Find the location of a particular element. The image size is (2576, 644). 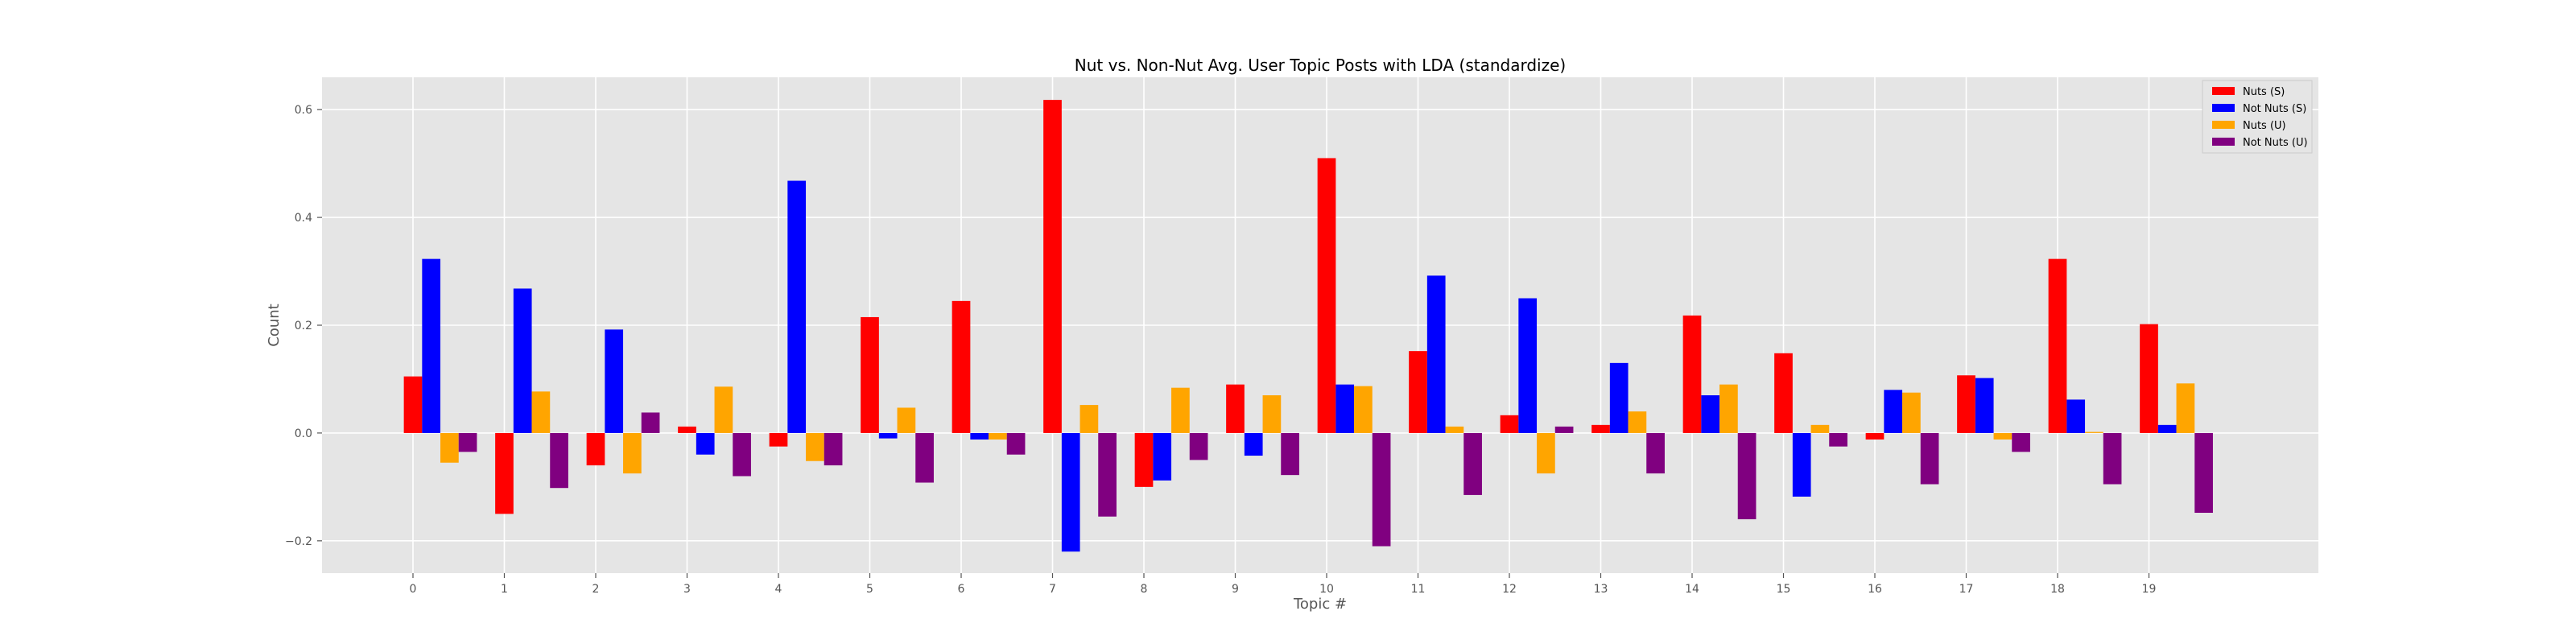

x-tick-label: 18 is located at coordinates (2057, 589).